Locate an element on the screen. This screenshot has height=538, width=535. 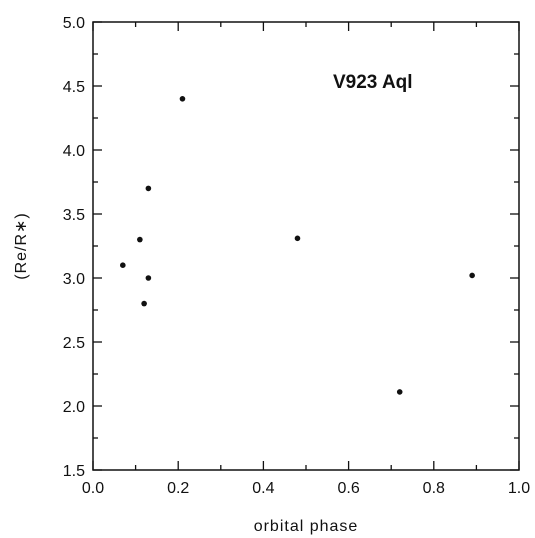
x-tick-label: 0.4 is located at coordinates (263, 488).